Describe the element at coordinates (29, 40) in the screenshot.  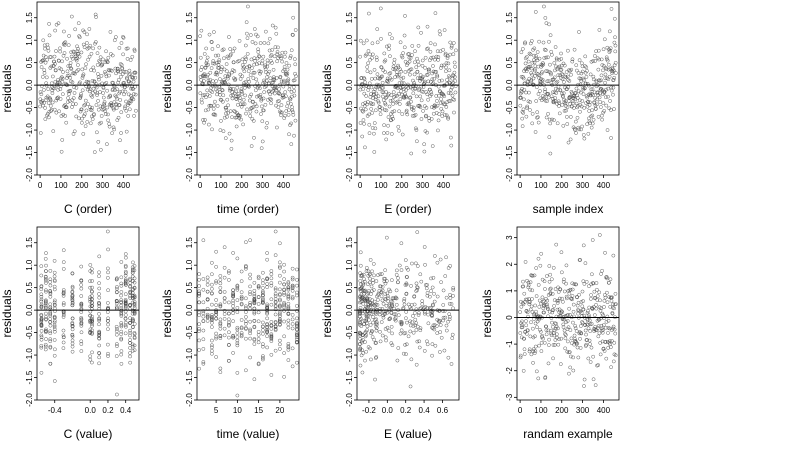
I see `y-tick-label: 1.0` at that location.